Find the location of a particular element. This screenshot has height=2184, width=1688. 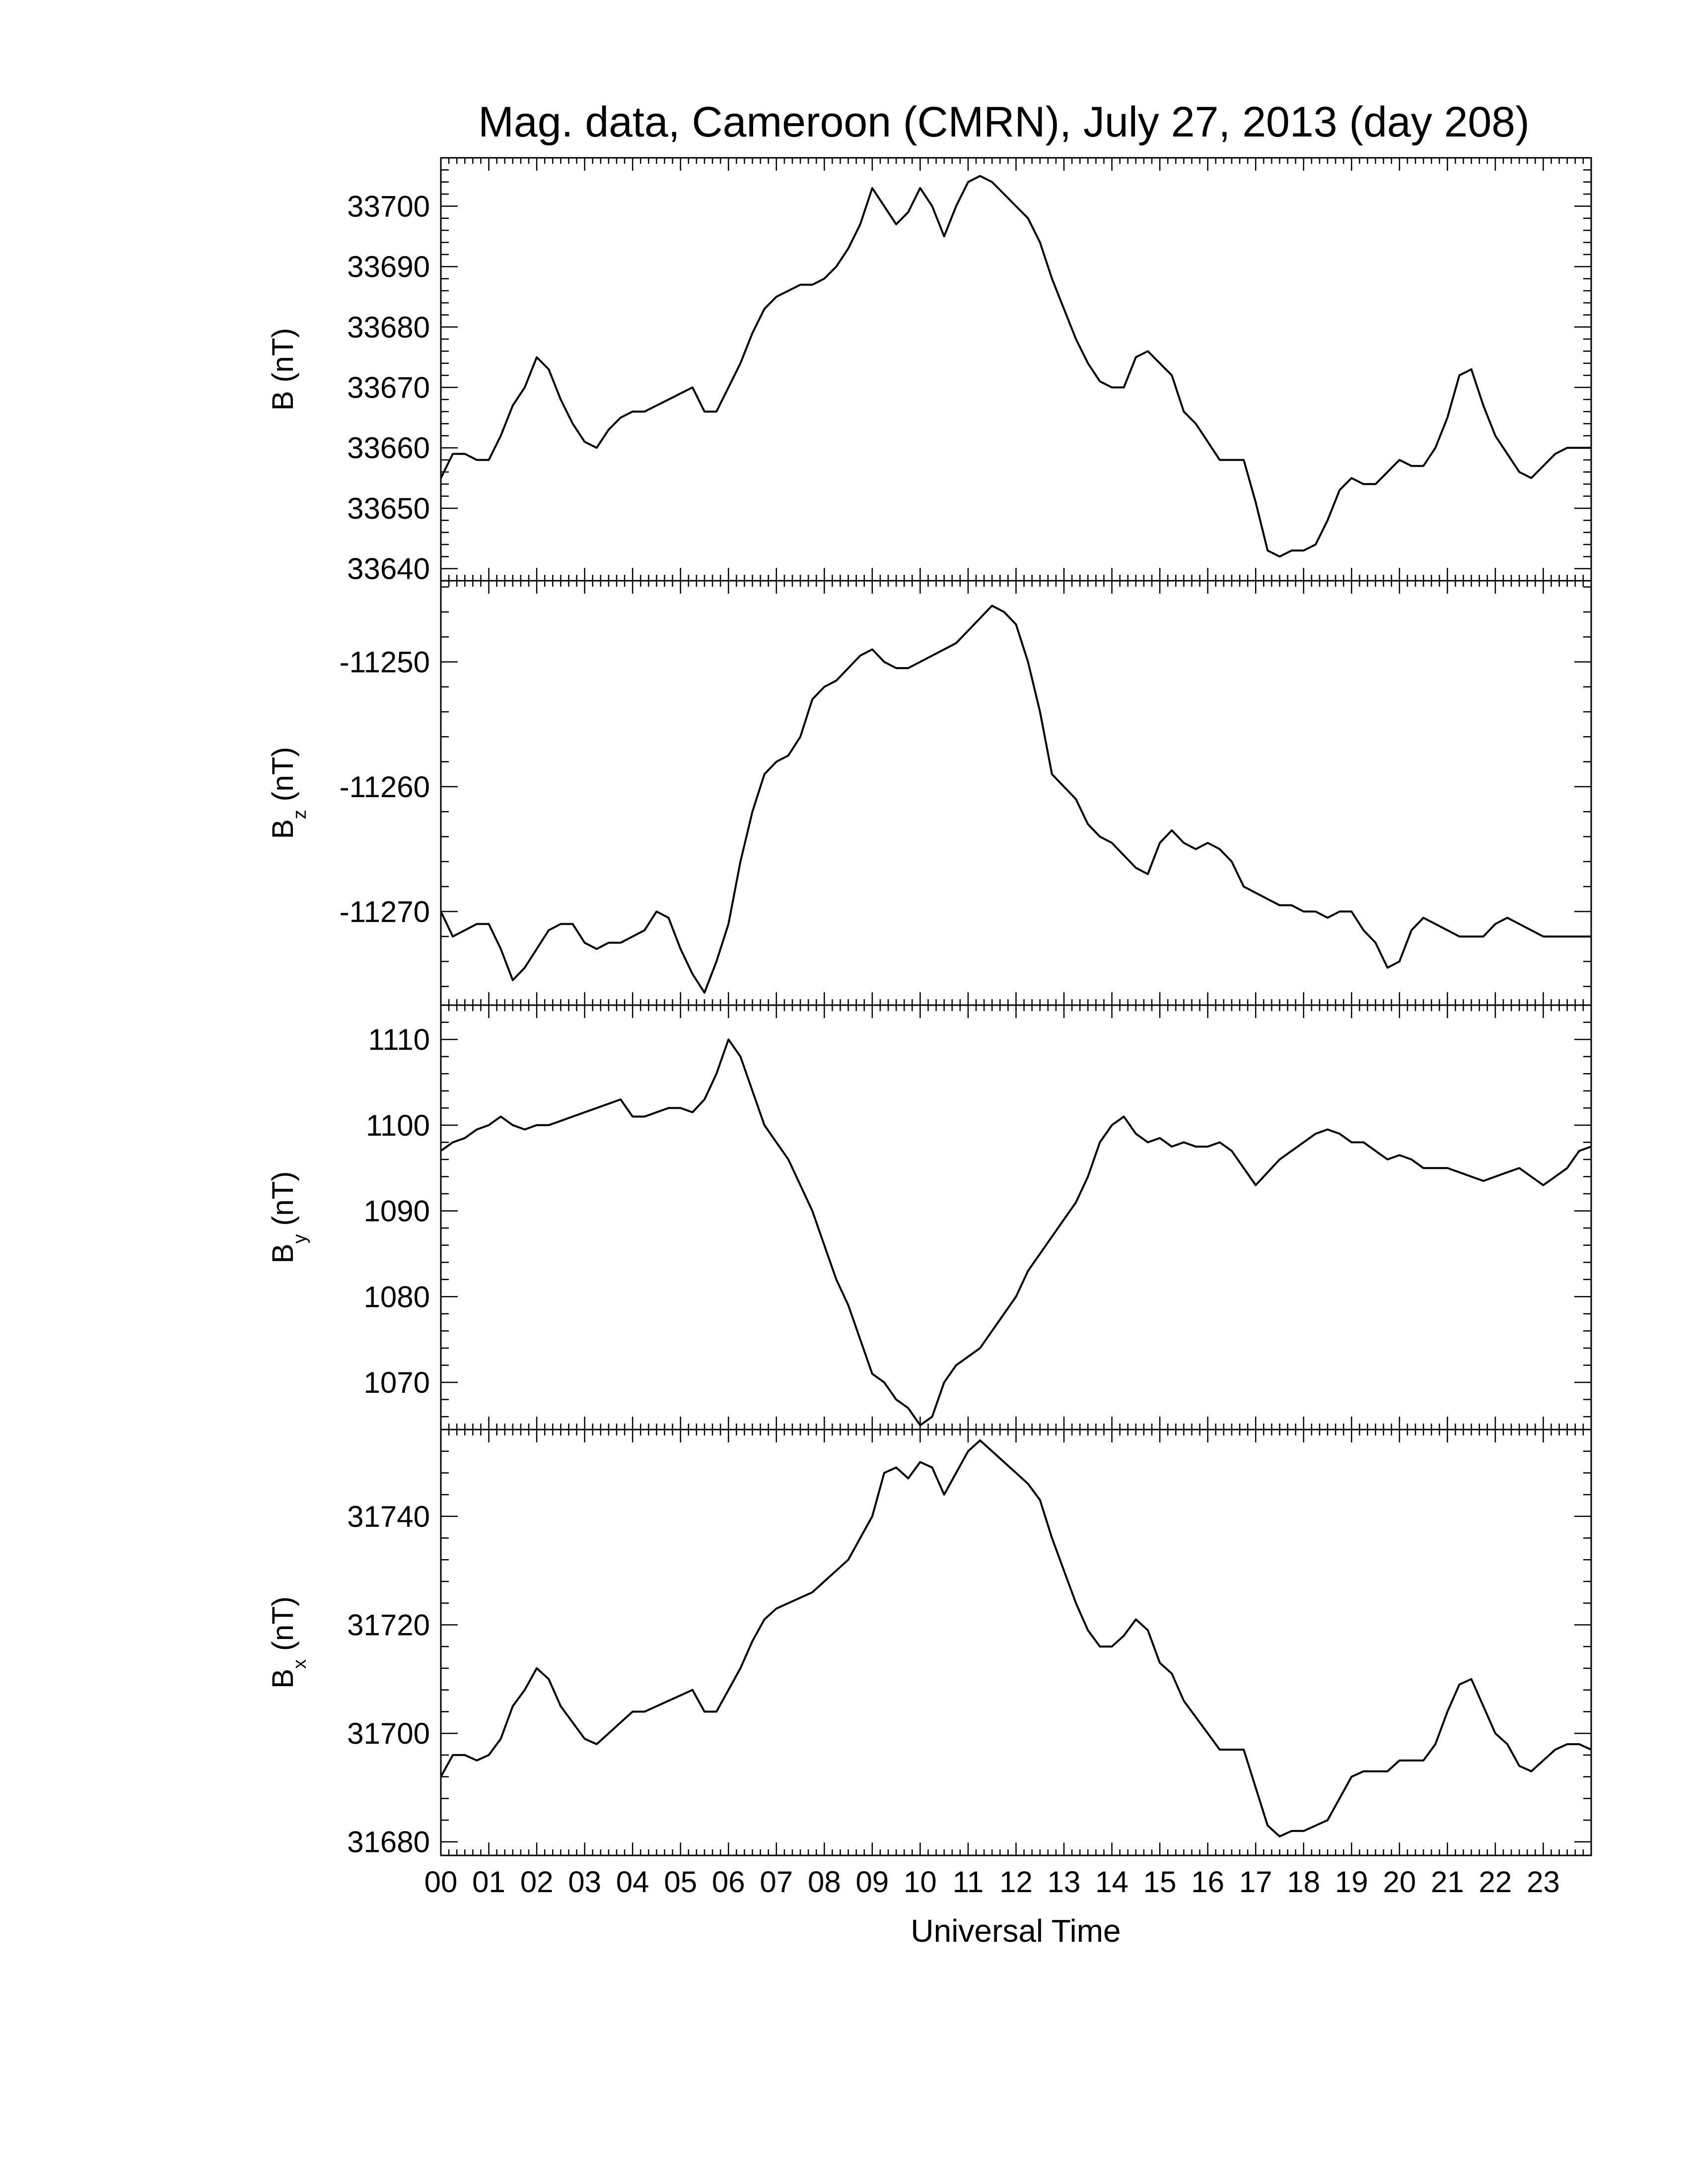

series-line-Bx is located at coordinates (1016, 1638).